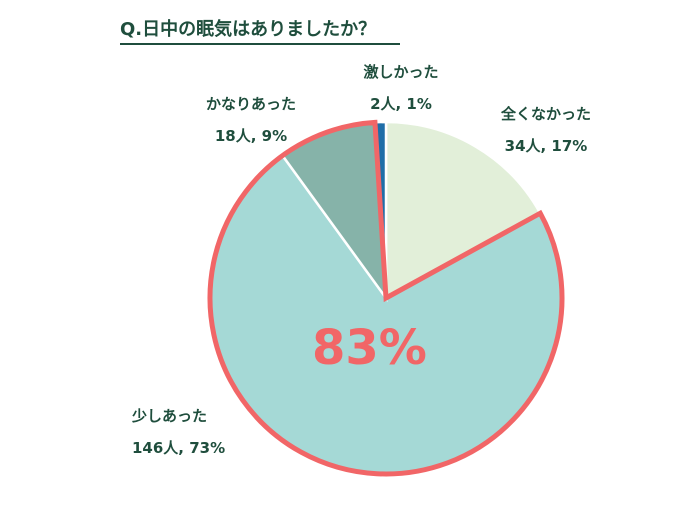 The height and width of the screenshot is (514, 697). What do you see at coordinates (250, 104) in the screenshot?
I see `label-kanari-atta-name: かなりあった` at bounding box center [250, 104].